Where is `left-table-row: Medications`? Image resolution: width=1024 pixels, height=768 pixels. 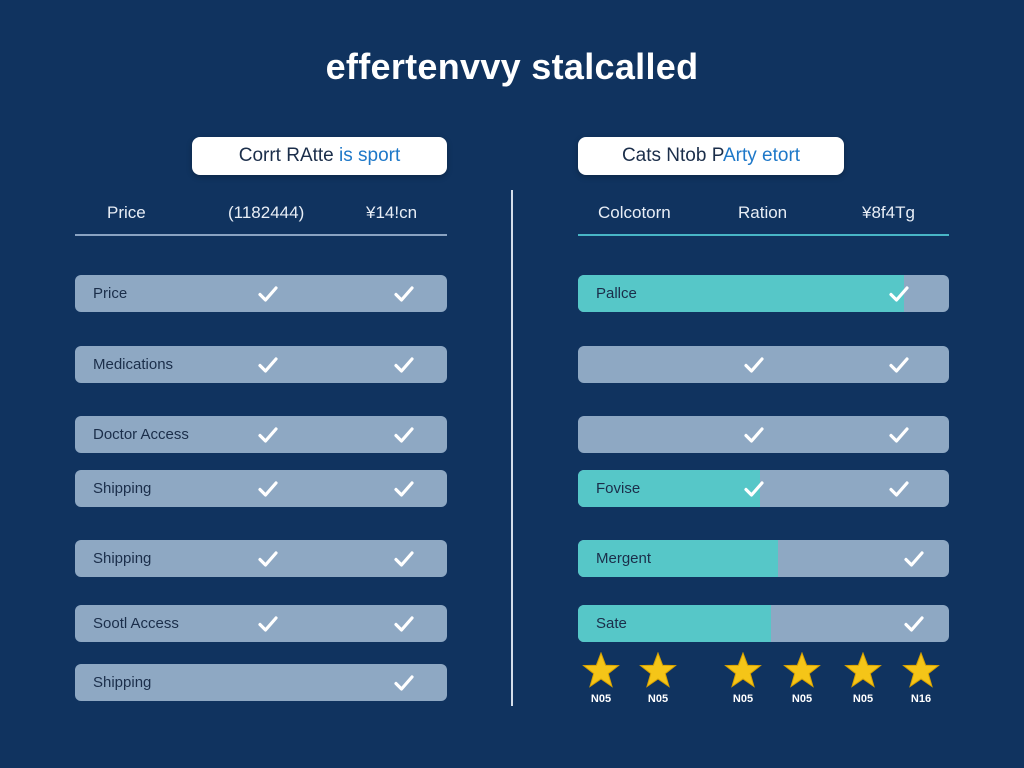 left-table-row: Medications is located at coordinates (261, 364).